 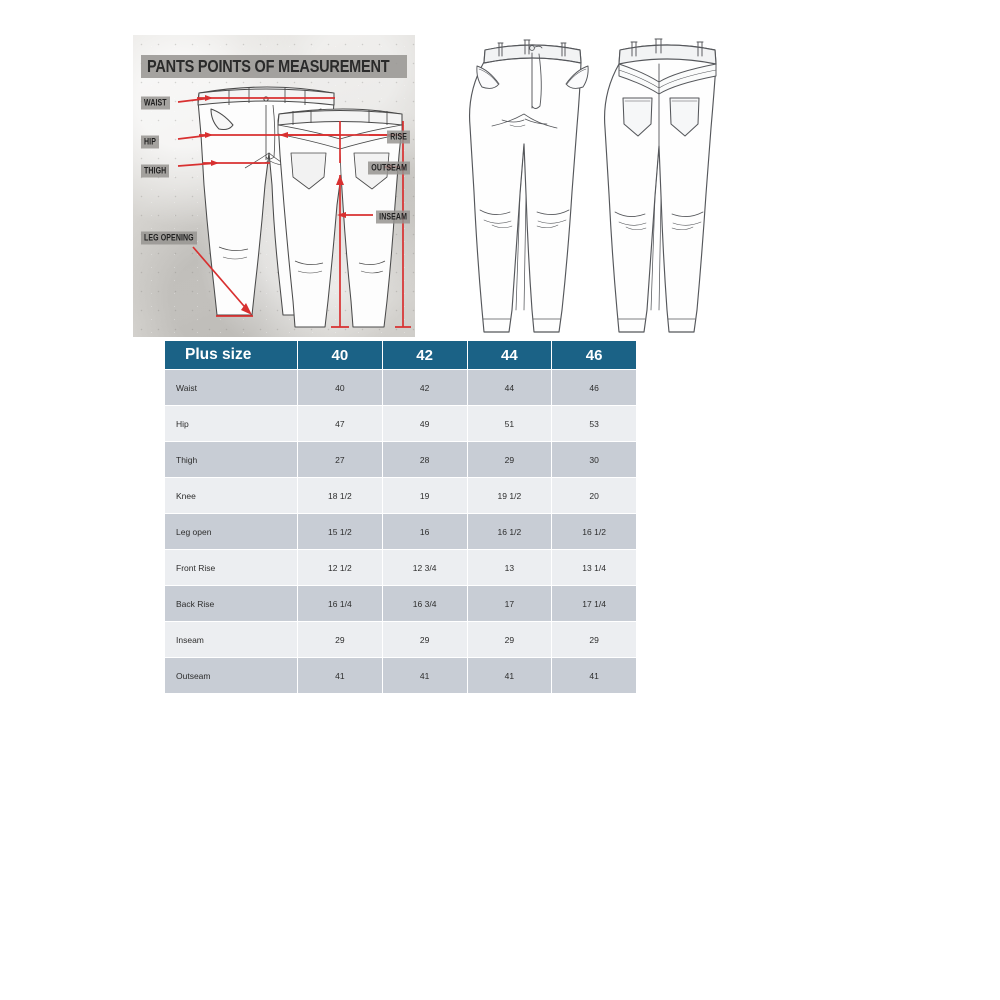 What do you see at coordinates (594, 459) in the screenshot?
I see `cell-thigh-46: 30` at bounding box center [594, 459].